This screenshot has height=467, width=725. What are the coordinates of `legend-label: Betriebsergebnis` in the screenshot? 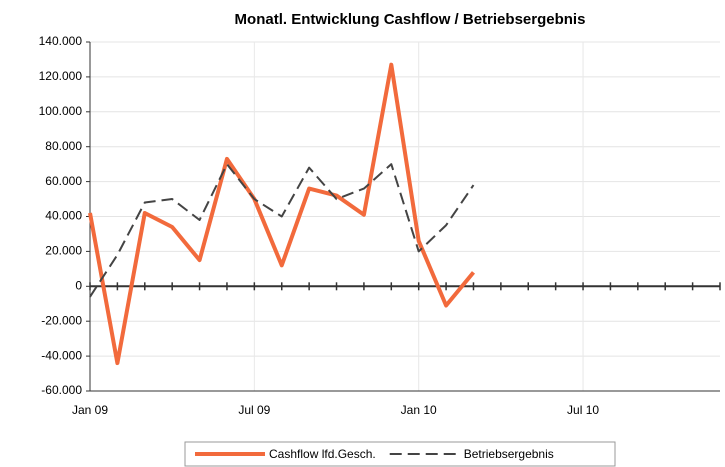 It's located at (509, 454).